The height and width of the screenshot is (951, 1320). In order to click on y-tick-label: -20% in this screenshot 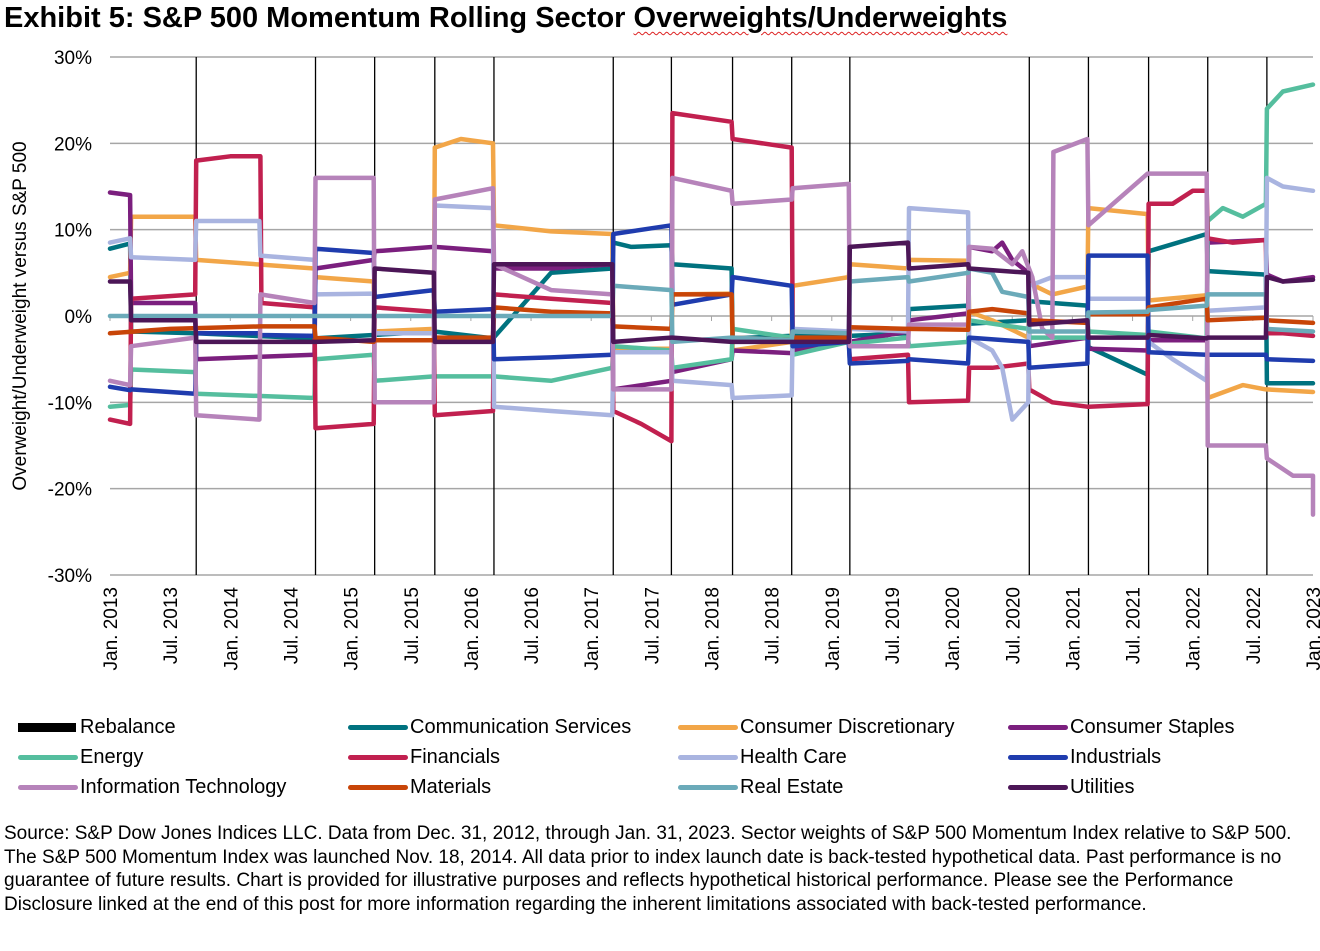, I will do `click(70, 490)`.